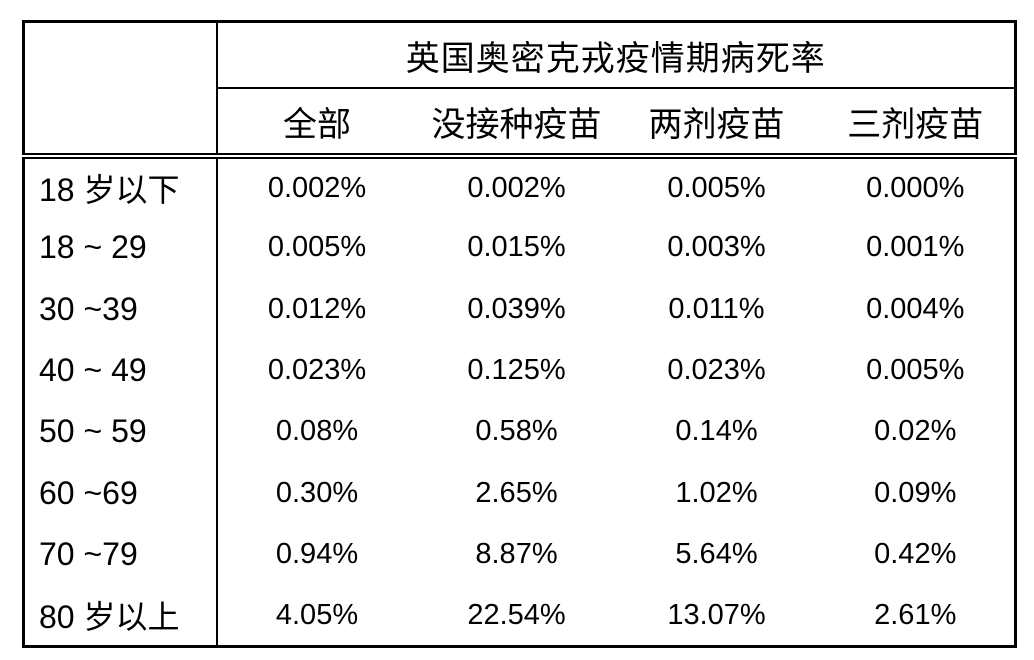 This screenshot has width=1034, height=660. What do you see at coordinates (716, 614) in the screenshot?
I see `value-cell: 13.07%` at bounding box center [716, 614].